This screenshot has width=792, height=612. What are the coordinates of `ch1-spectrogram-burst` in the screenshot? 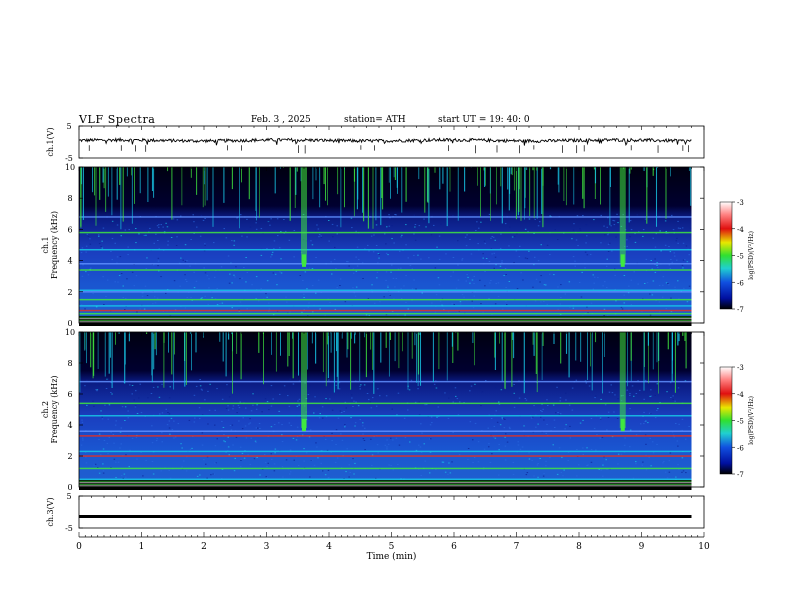 It's located at (304, 215).